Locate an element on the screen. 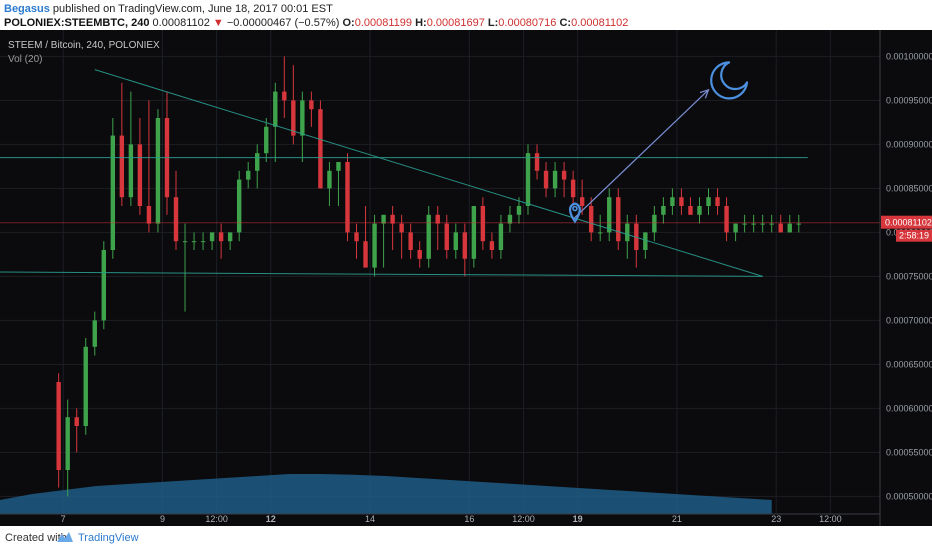 The height and width of the screenshot is (550, 932). volume-area-shape is located at coordinates (386, 494).